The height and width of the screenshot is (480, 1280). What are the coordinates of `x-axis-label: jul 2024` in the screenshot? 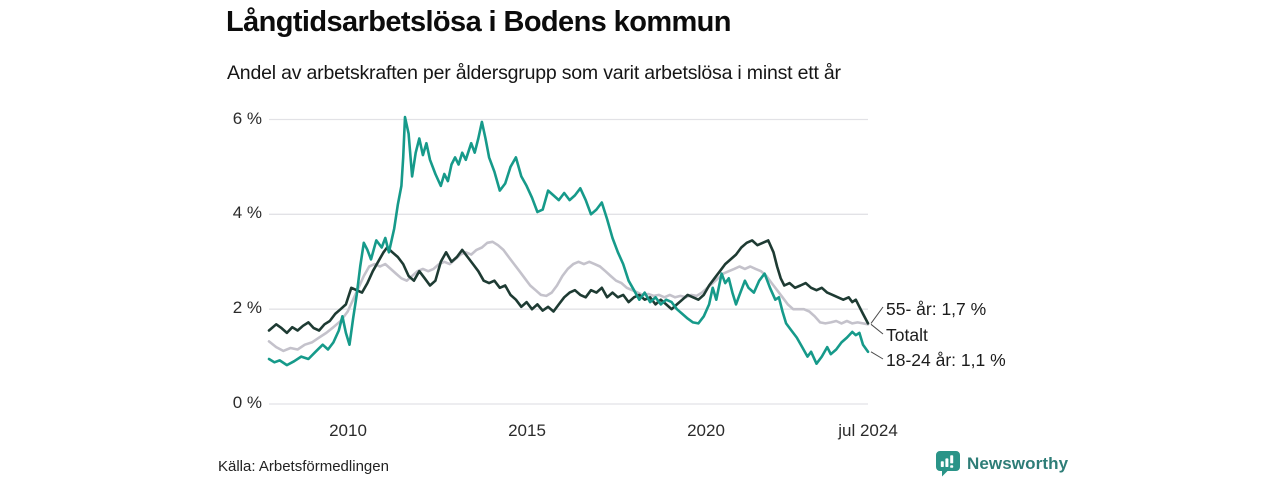 It's located at (868, 430).